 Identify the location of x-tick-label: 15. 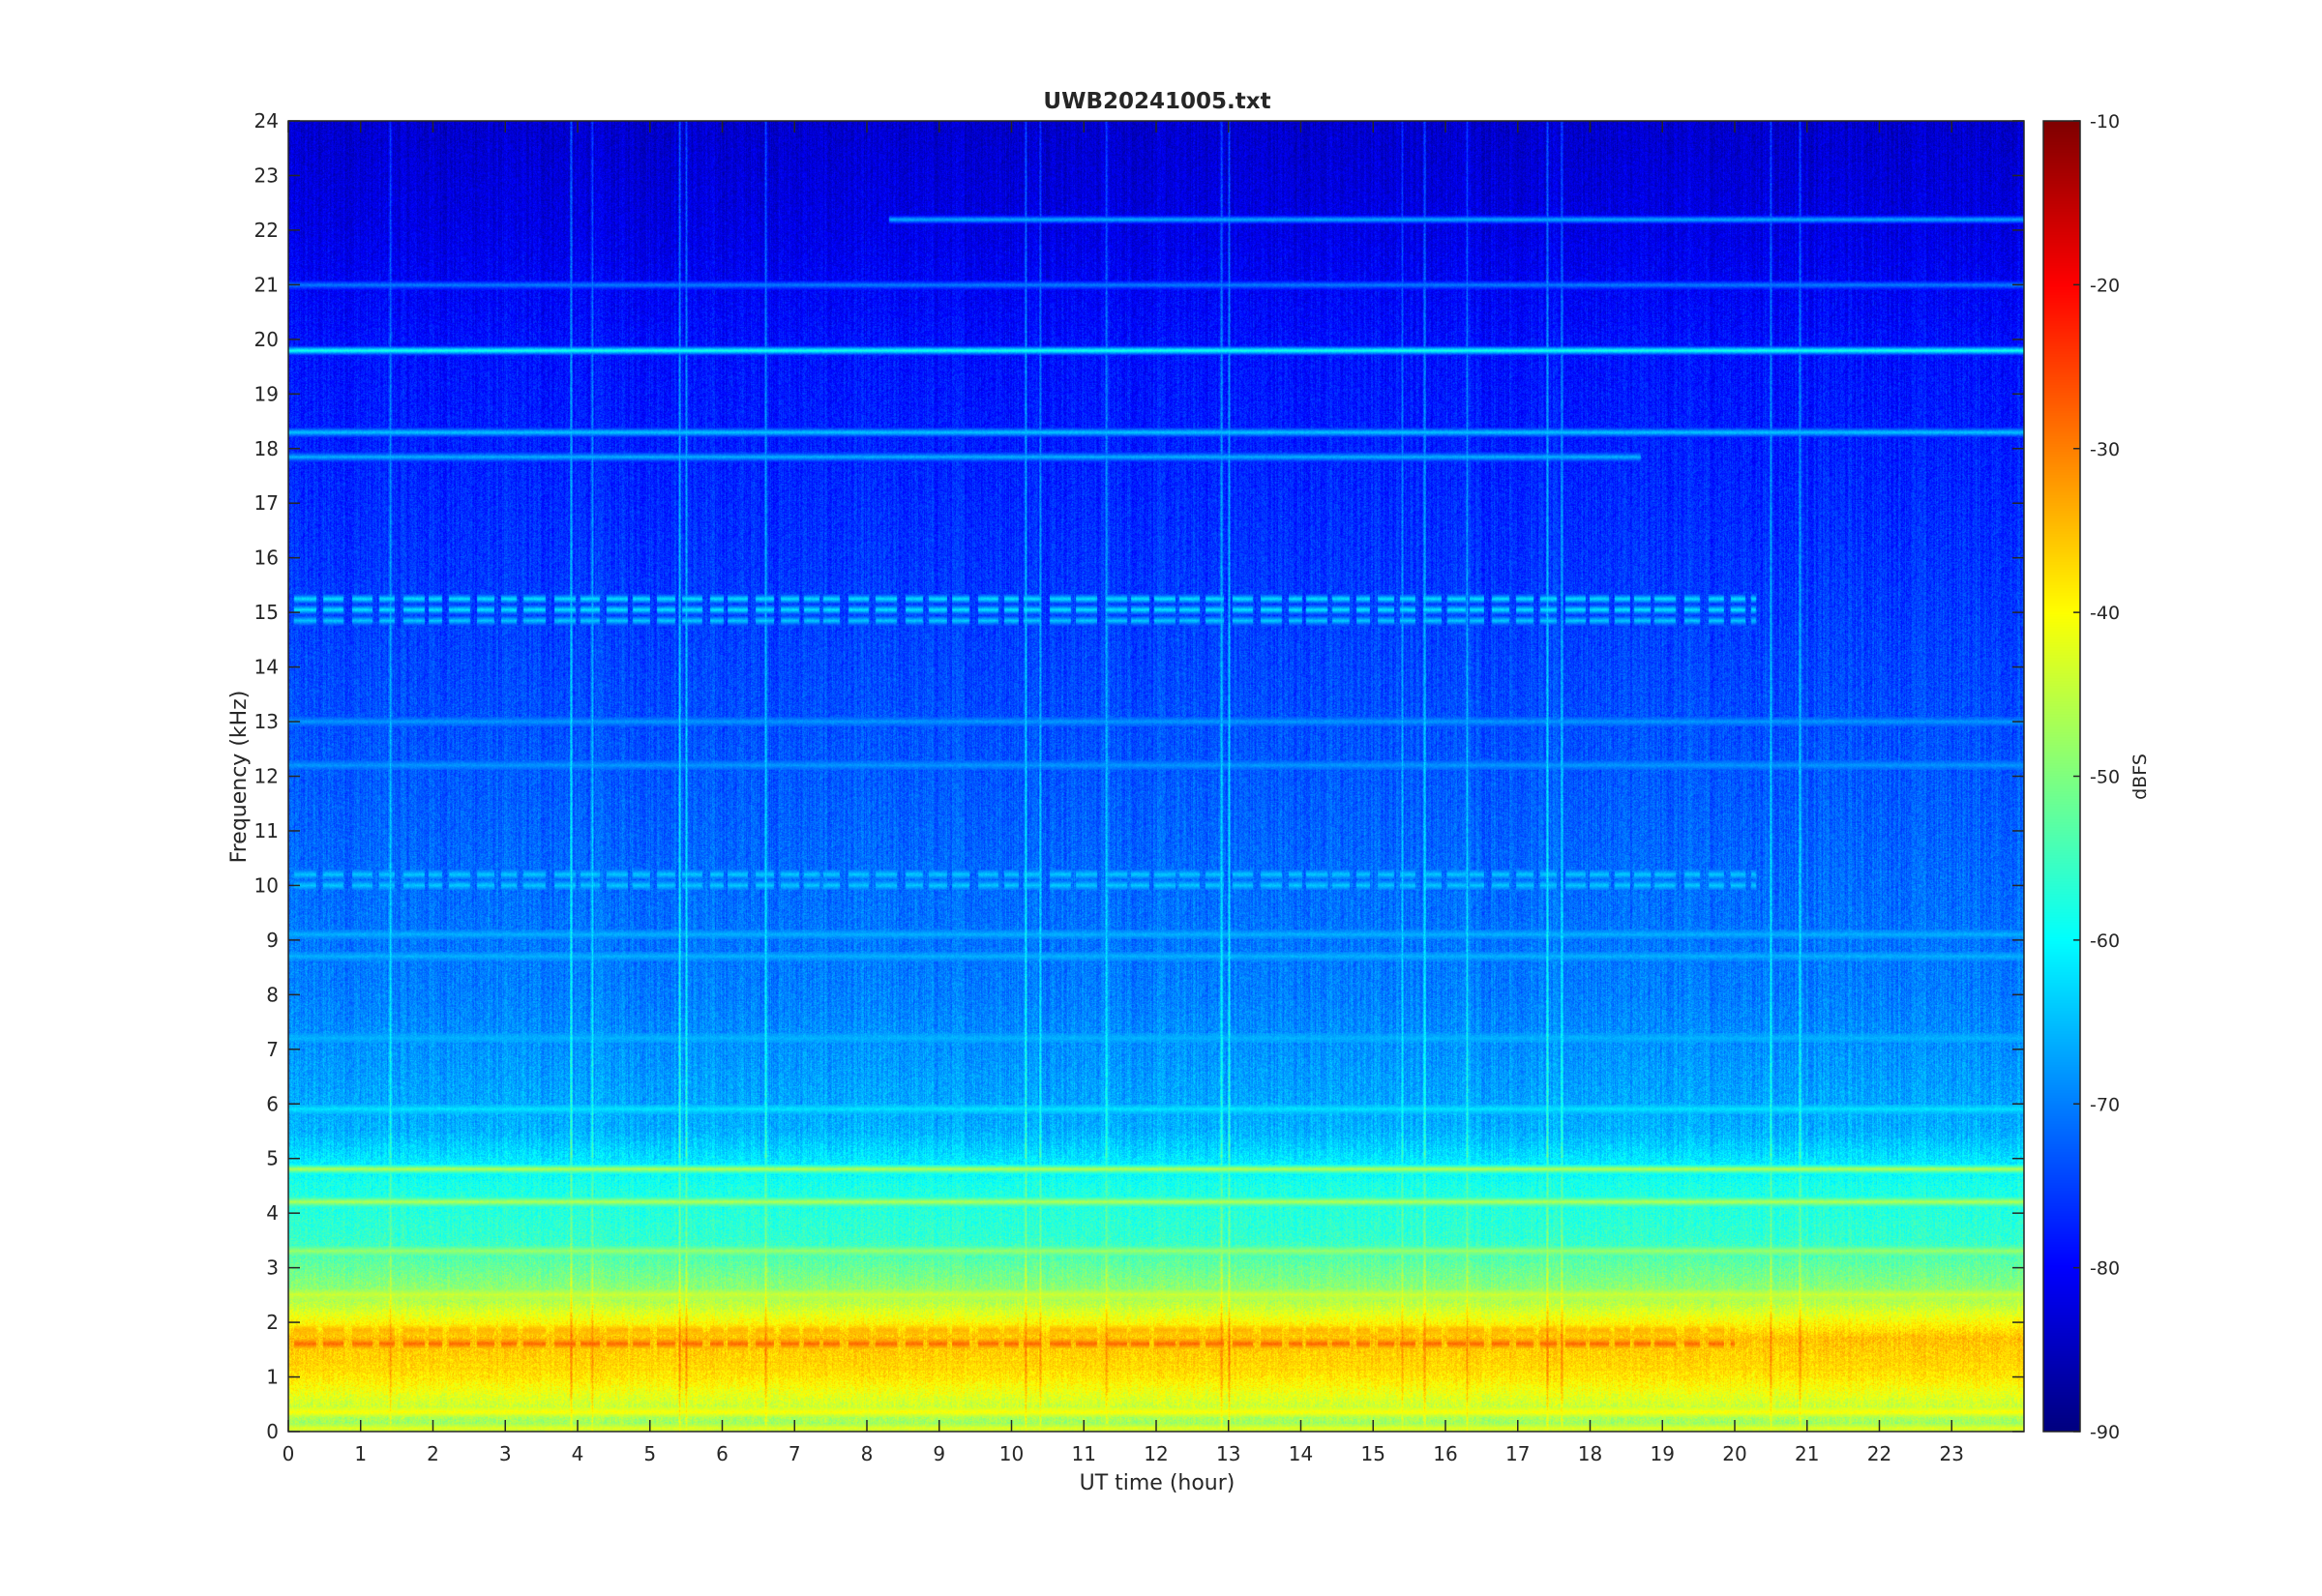
(1373, 1453).